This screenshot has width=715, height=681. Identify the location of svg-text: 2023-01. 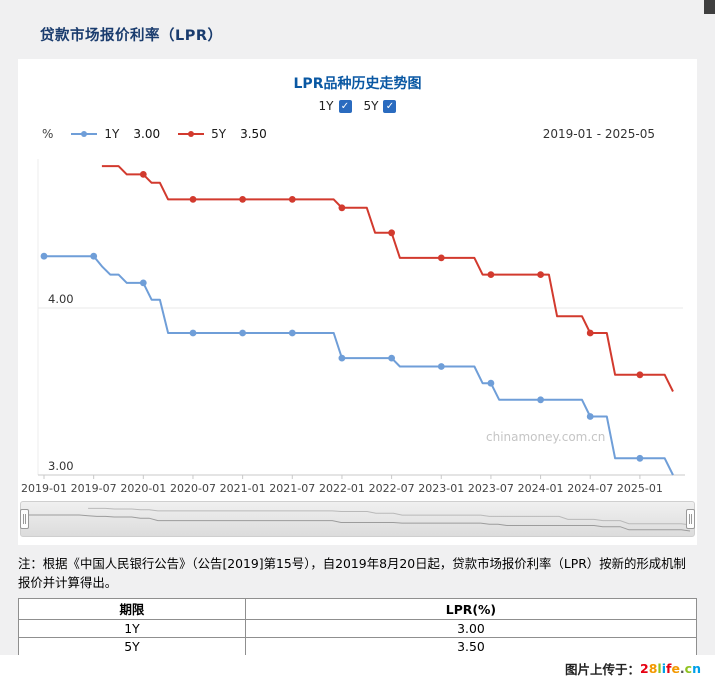
(441, 488).